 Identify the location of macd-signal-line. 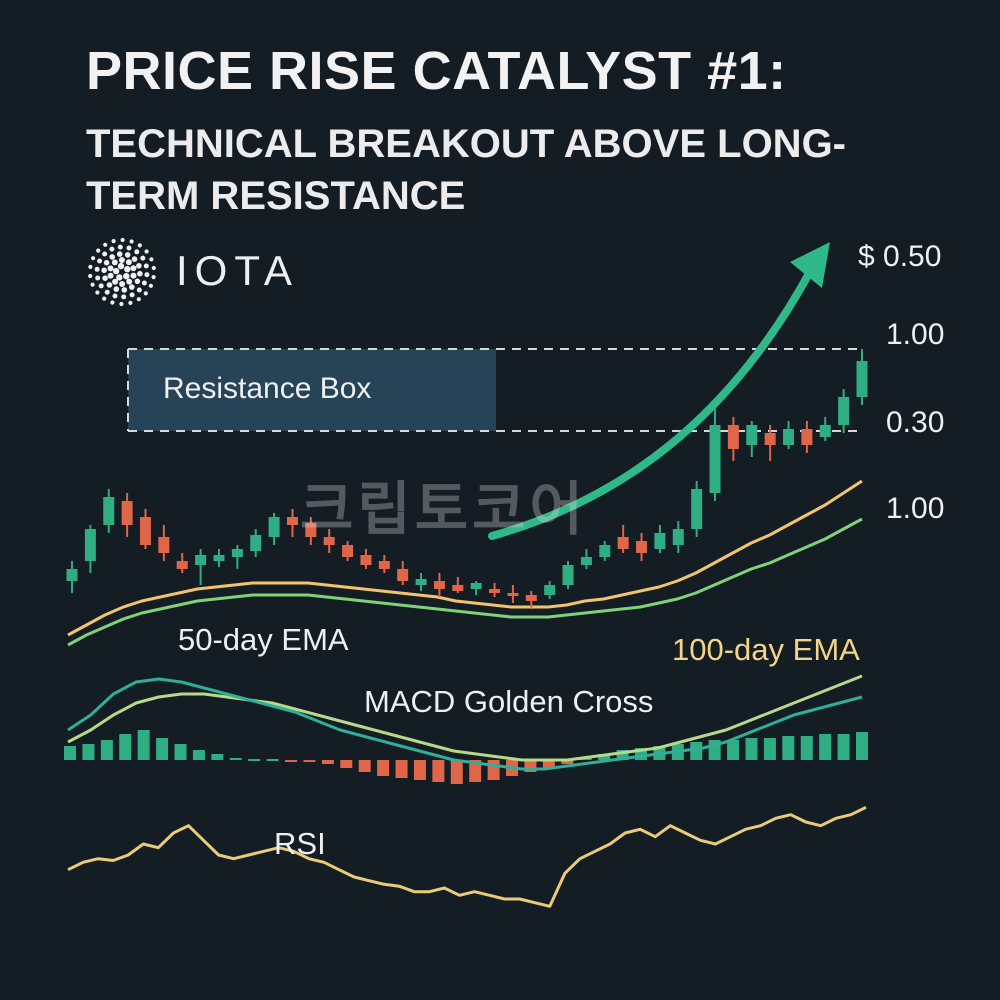
(465, 718).